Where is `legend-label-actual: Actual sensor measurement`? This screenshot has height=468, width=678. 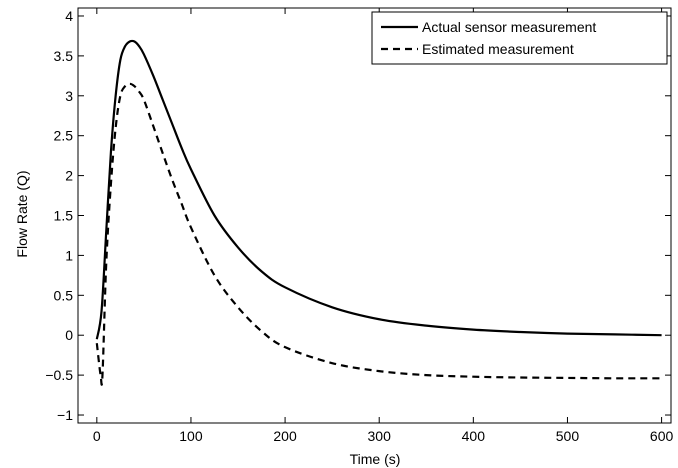 legend-label-actual: Actual sensor measurement is located at coordinates (509, 27).